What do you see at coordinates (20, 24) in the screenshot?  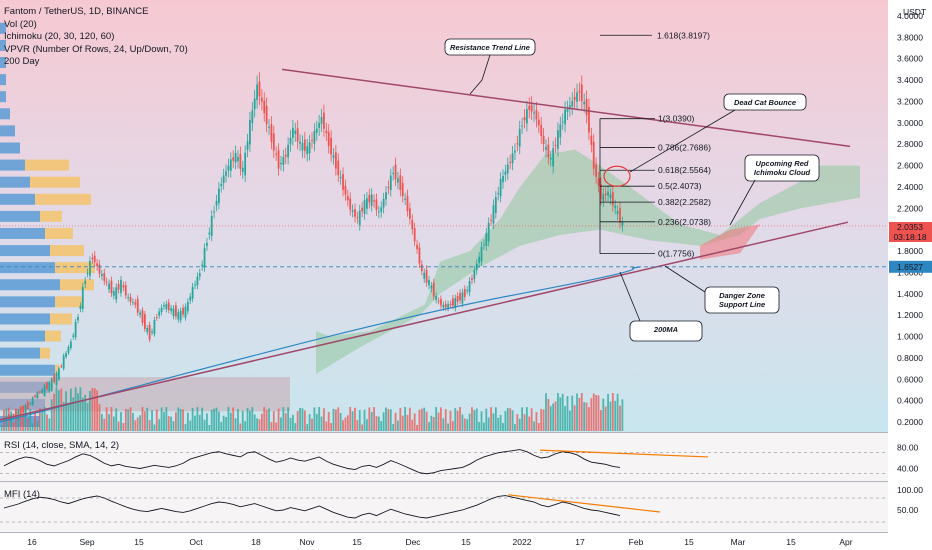 I see `legend-volume: Vol (20)` at bounding box center [20, 24].